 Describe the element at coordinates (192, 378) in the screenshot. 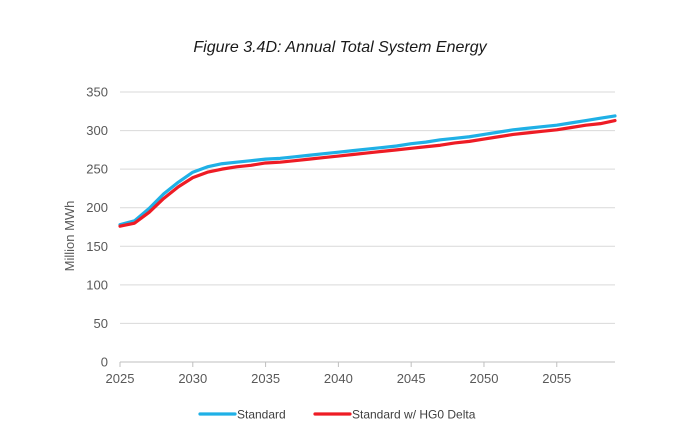

I see `x-tick-label: 2030` at that location.